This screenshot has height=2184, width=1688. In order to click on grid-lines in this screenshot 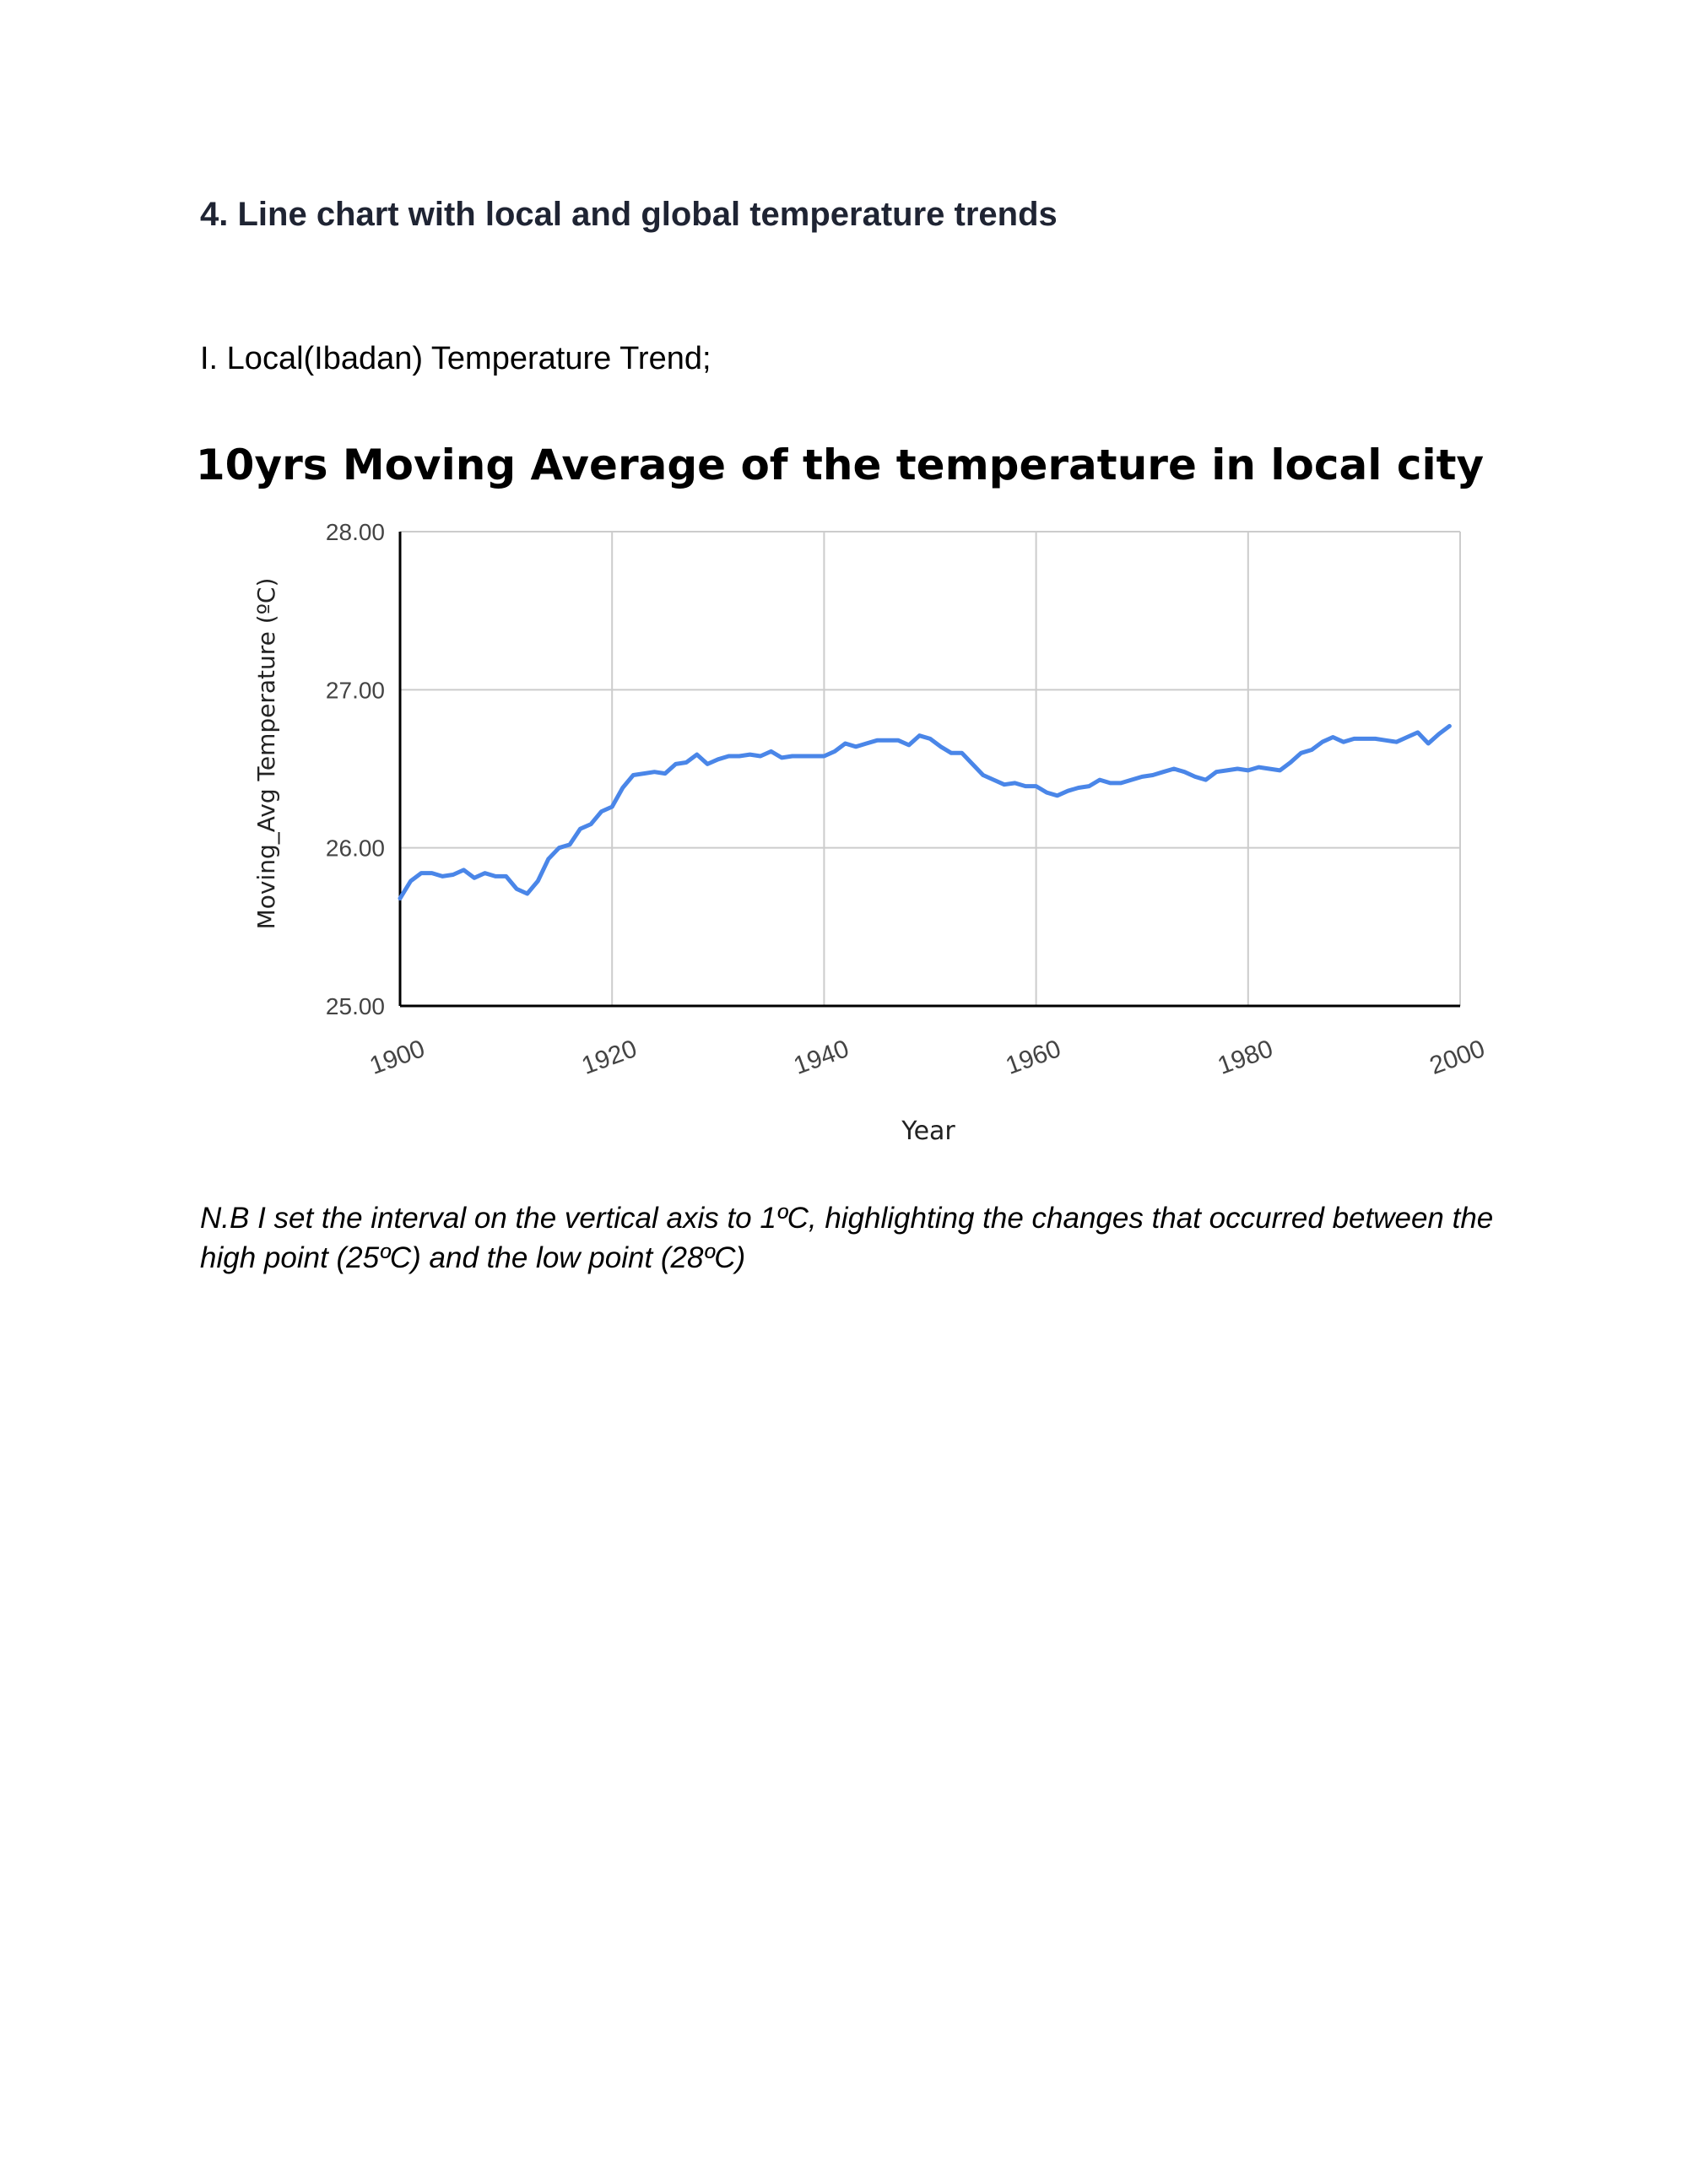, I will do `click(930, 768)`.